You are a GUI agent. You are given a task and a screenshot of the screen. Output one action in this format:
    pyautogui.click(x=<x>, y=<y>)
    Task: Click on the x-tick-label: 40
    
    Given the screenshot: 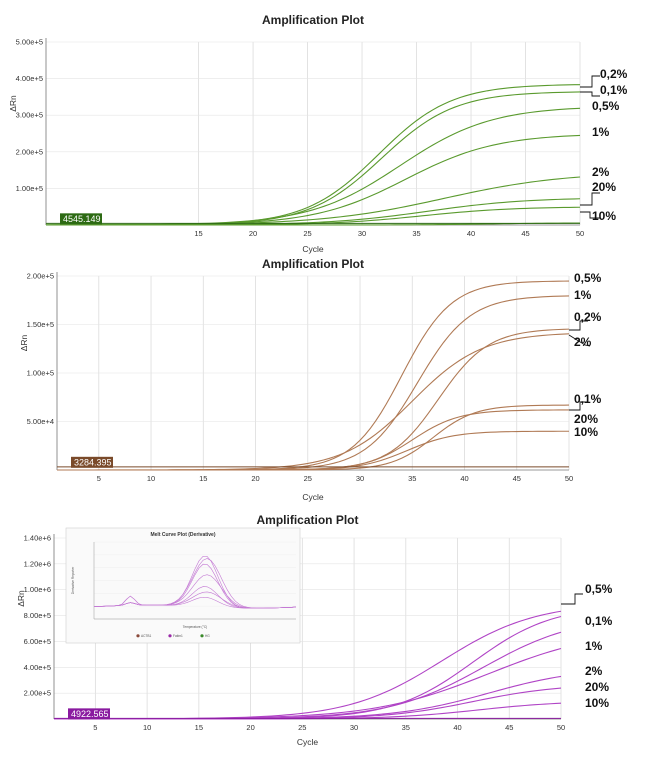 What is the action you would take?
    pyautogui.click(x=464, y=478)
    